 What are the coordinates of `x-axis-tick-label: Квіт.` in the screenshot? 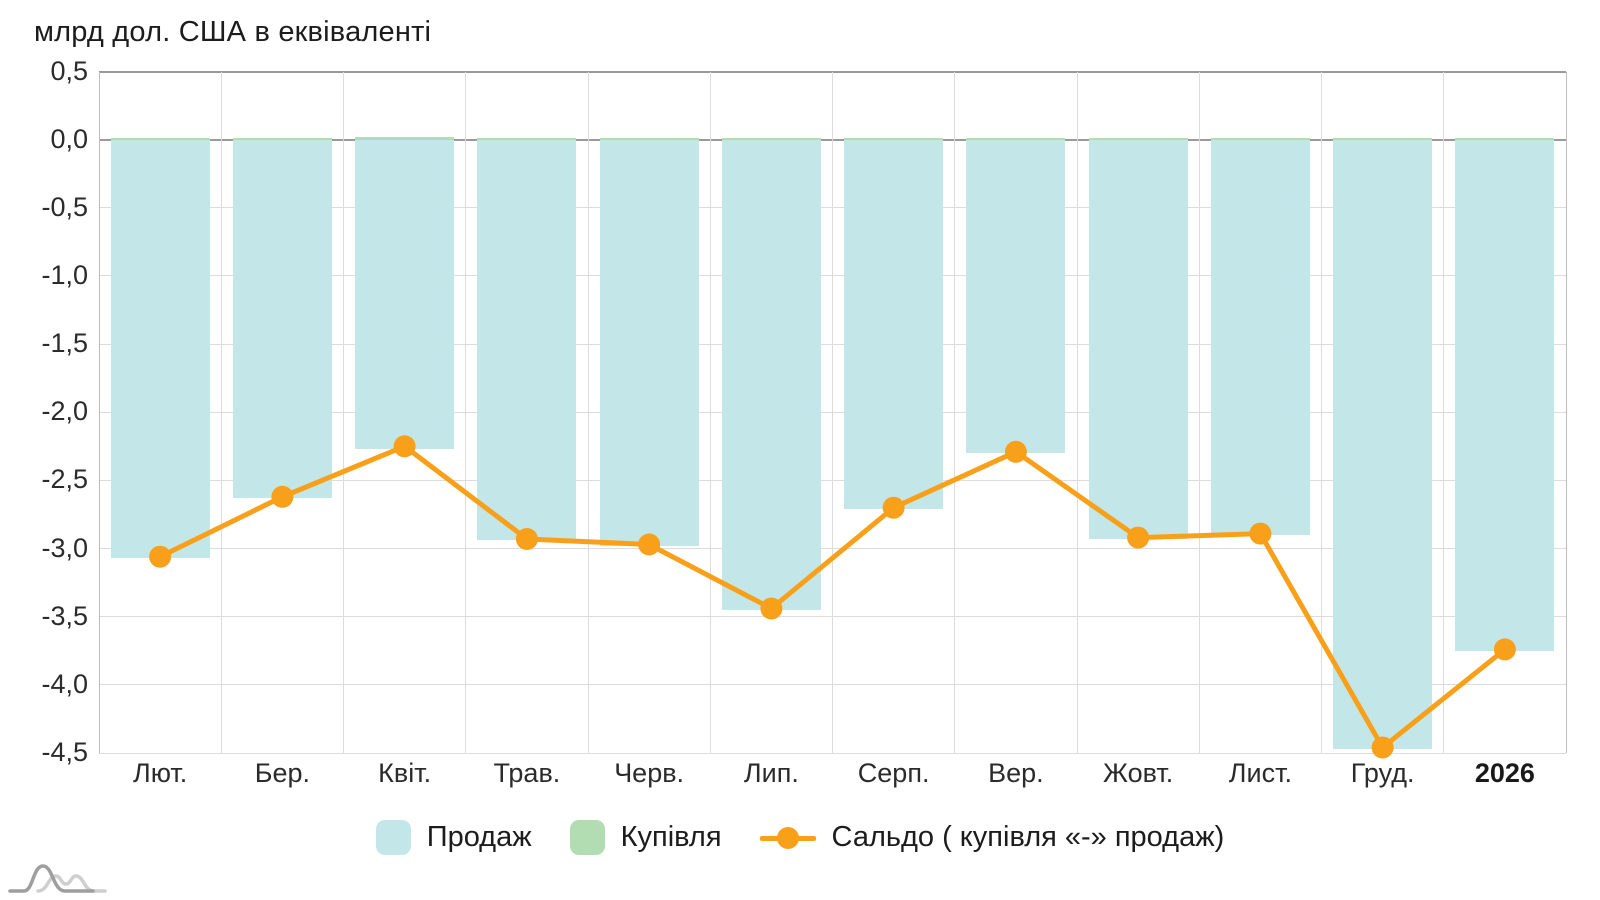 It's located at (405, 773).